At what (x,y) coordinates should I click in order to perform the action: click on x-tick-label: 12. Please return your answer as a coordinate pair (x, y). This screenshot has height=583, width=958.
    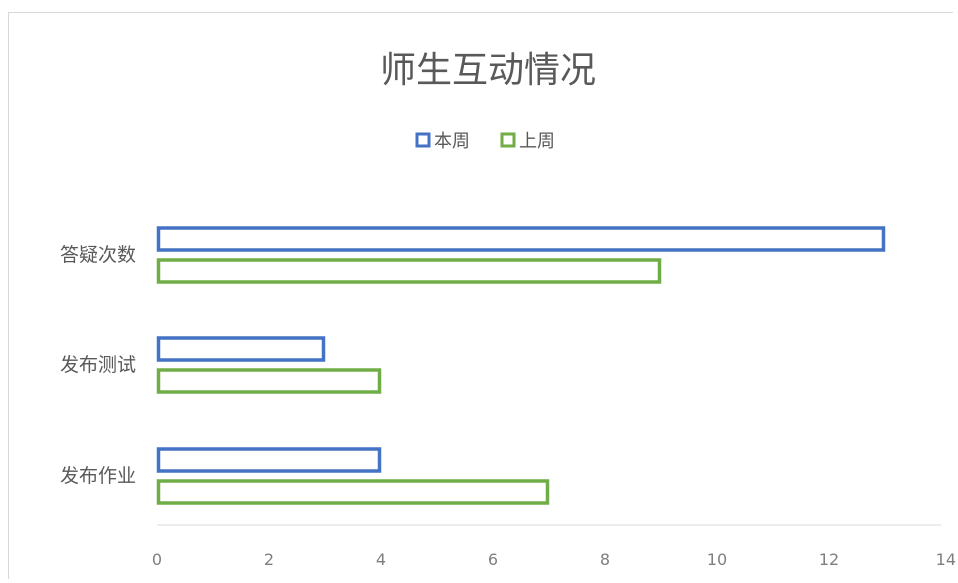
    Looking at the image, I should click on (829, 559).